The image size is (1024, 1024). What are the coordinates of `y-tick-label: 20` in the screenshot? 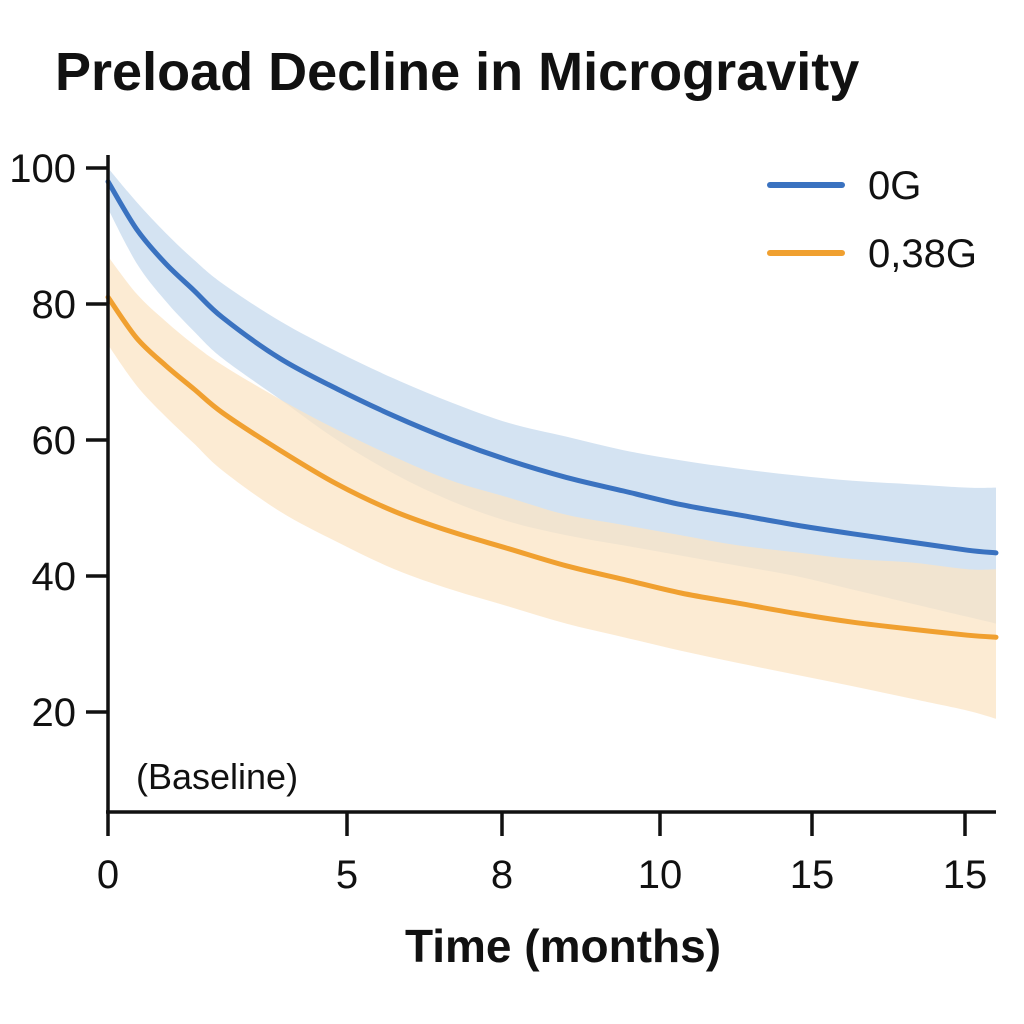 It's located at (54, 713).